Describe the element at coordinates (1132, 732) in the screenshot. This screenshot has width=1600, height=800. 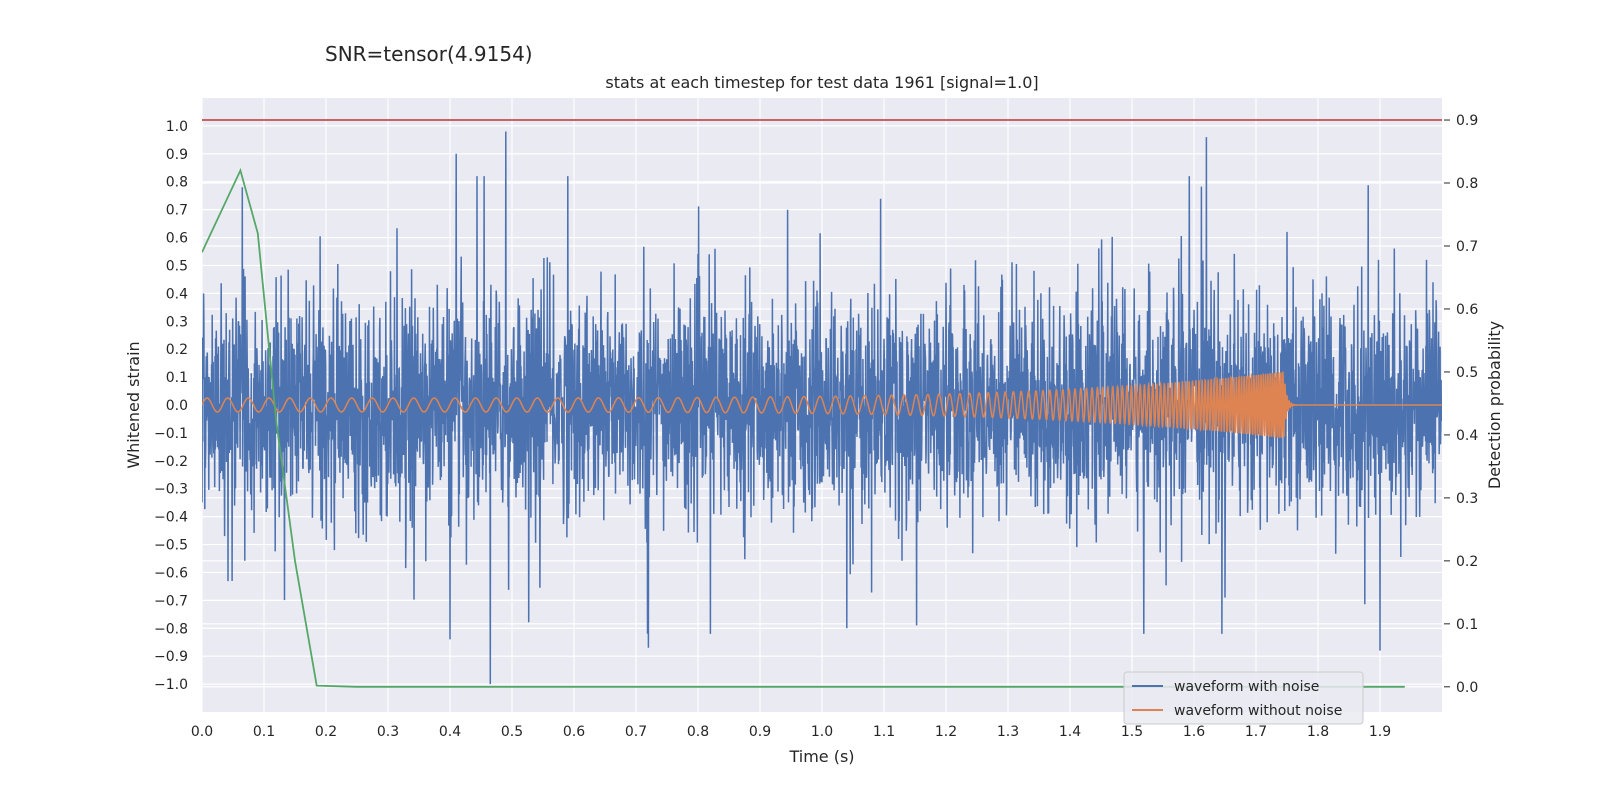
I see `x-tick-label: 1.5` at that location.